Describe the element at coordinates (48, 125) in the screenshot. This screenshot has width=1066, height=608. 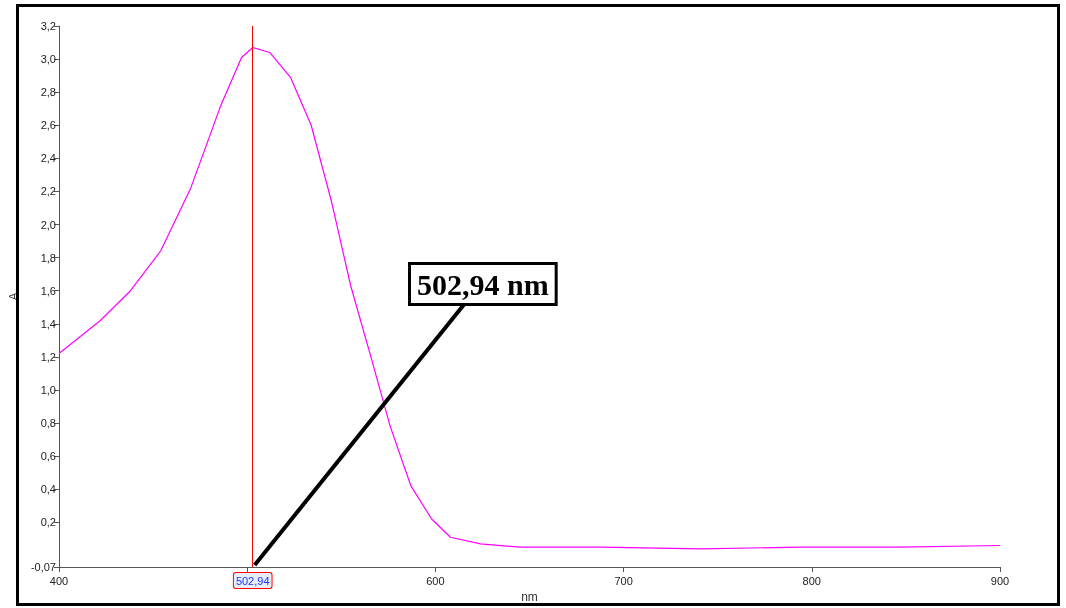
I see `y-tick-label: 2,6` at that location.